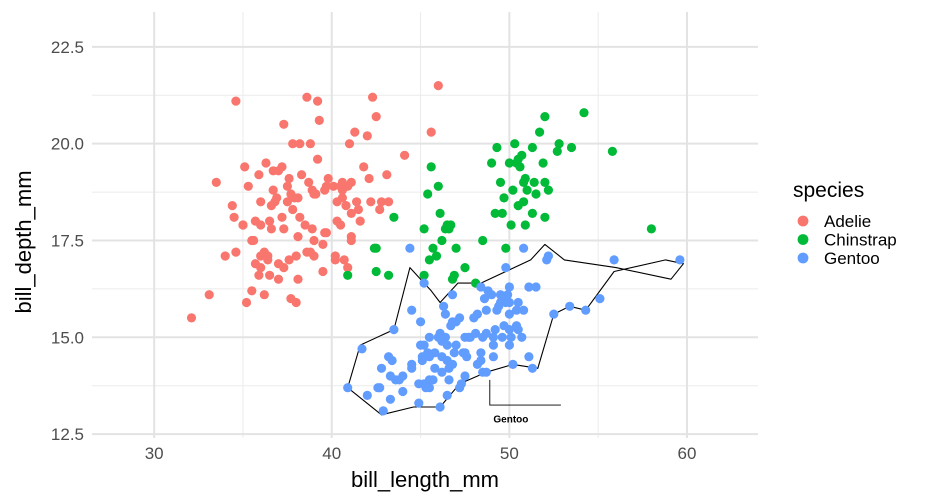  Describe the element at coordinates (803, 239) in the screenshot. I see `legend-key-chinstrap` at that location.